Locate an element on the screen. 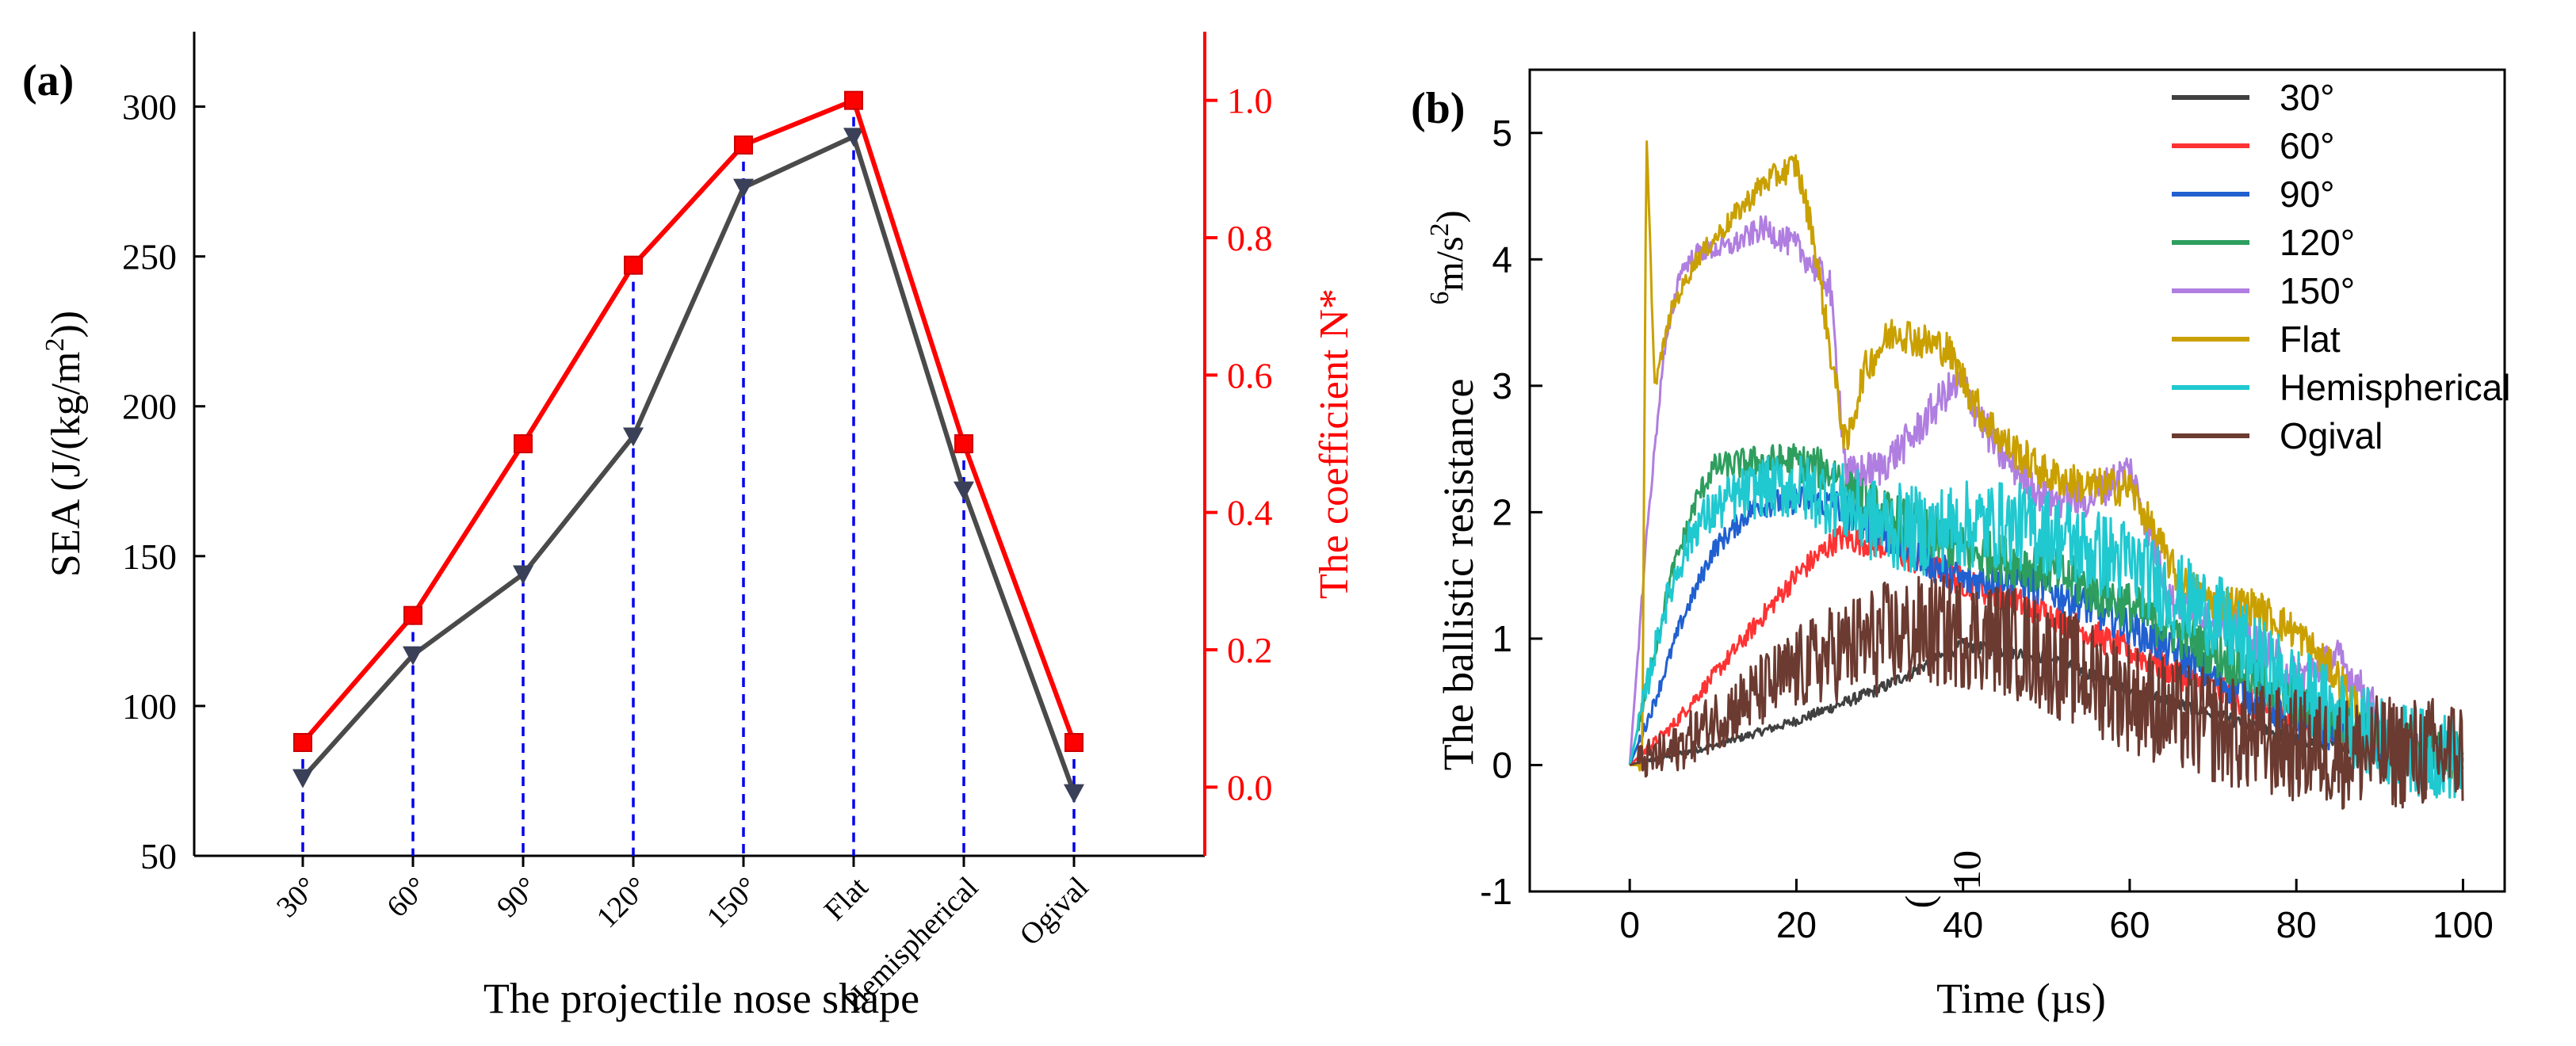 The height and width of the screenshot is (1046, 2576). b-y-tick-label: 2 is located at coordinates (1502, 512).